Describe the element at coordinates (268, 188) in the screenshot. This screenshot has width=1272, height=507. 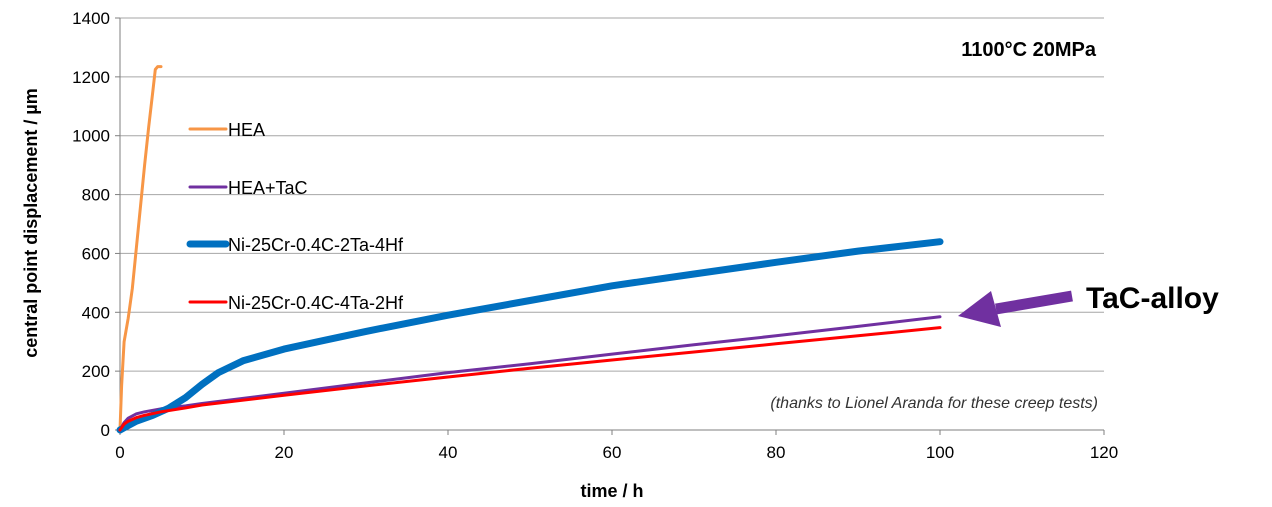
I see `legend-label-2: HEA+TaC` at that location.